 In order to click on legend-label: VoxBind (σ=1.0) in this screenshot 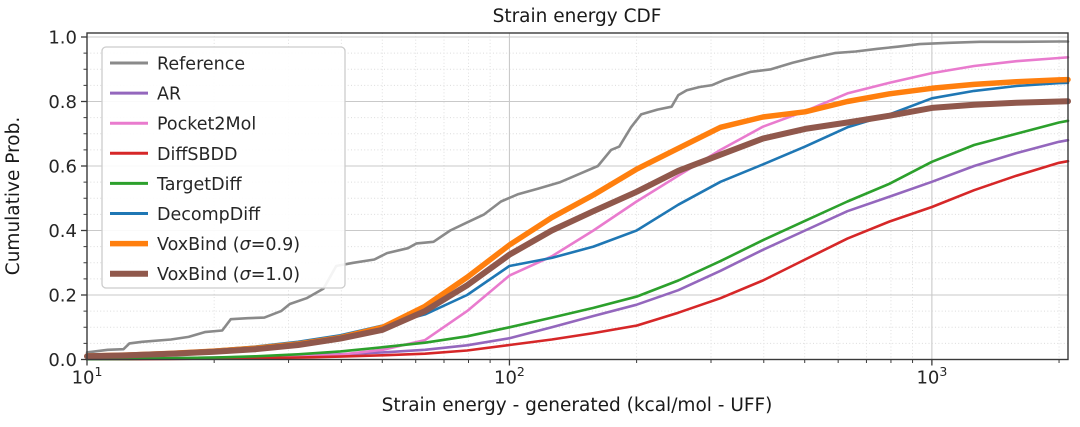, I will do `click(228, 275)`.